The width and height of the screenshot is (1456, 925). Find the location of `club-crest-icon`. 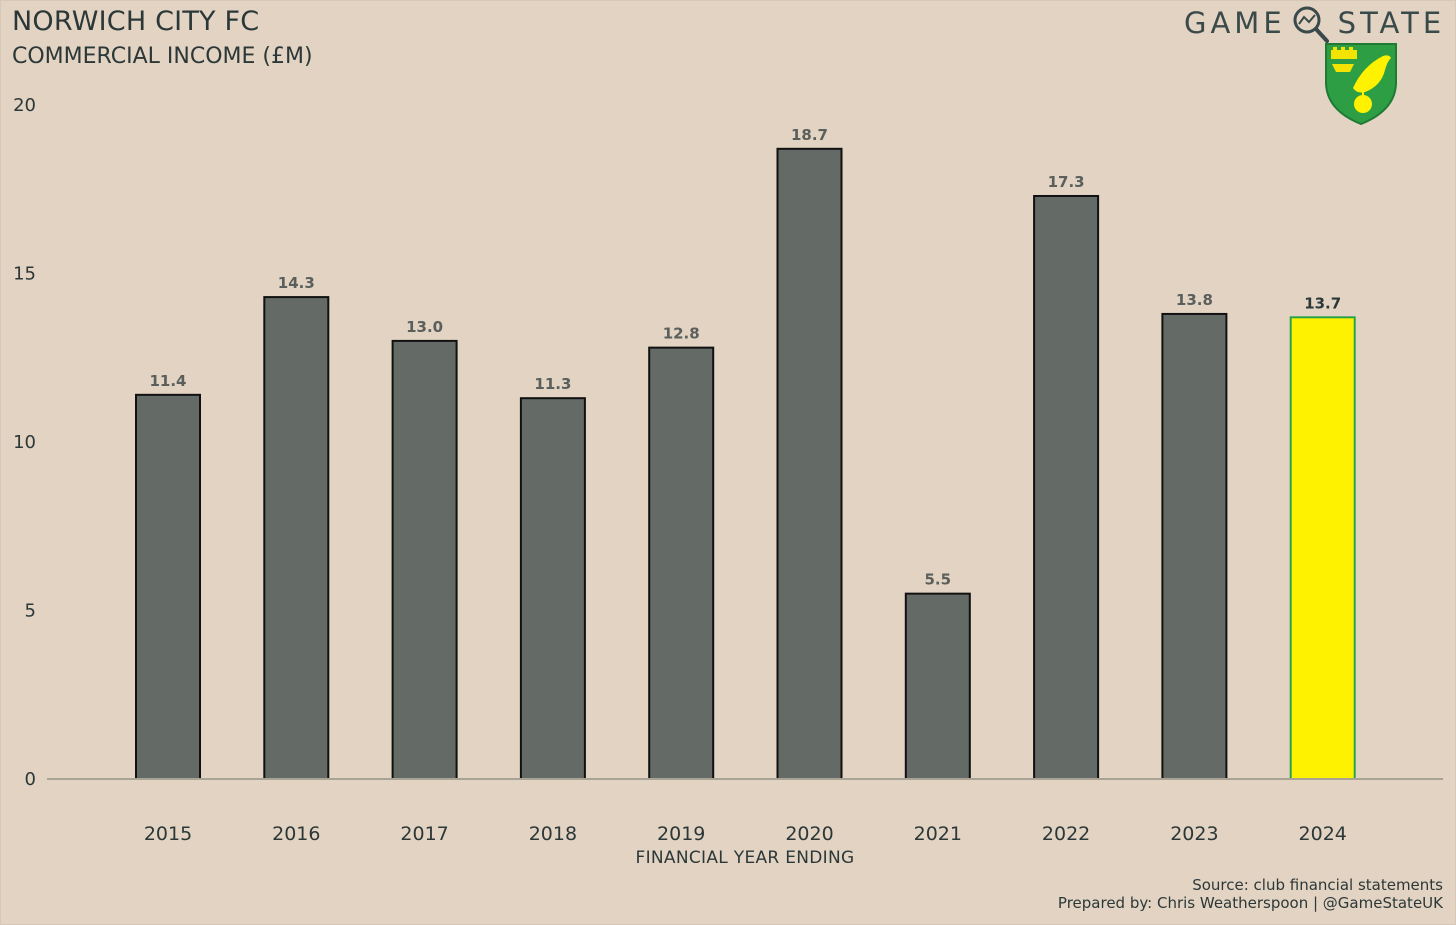

club-crest-icon is located at coordinates (1361, 84).